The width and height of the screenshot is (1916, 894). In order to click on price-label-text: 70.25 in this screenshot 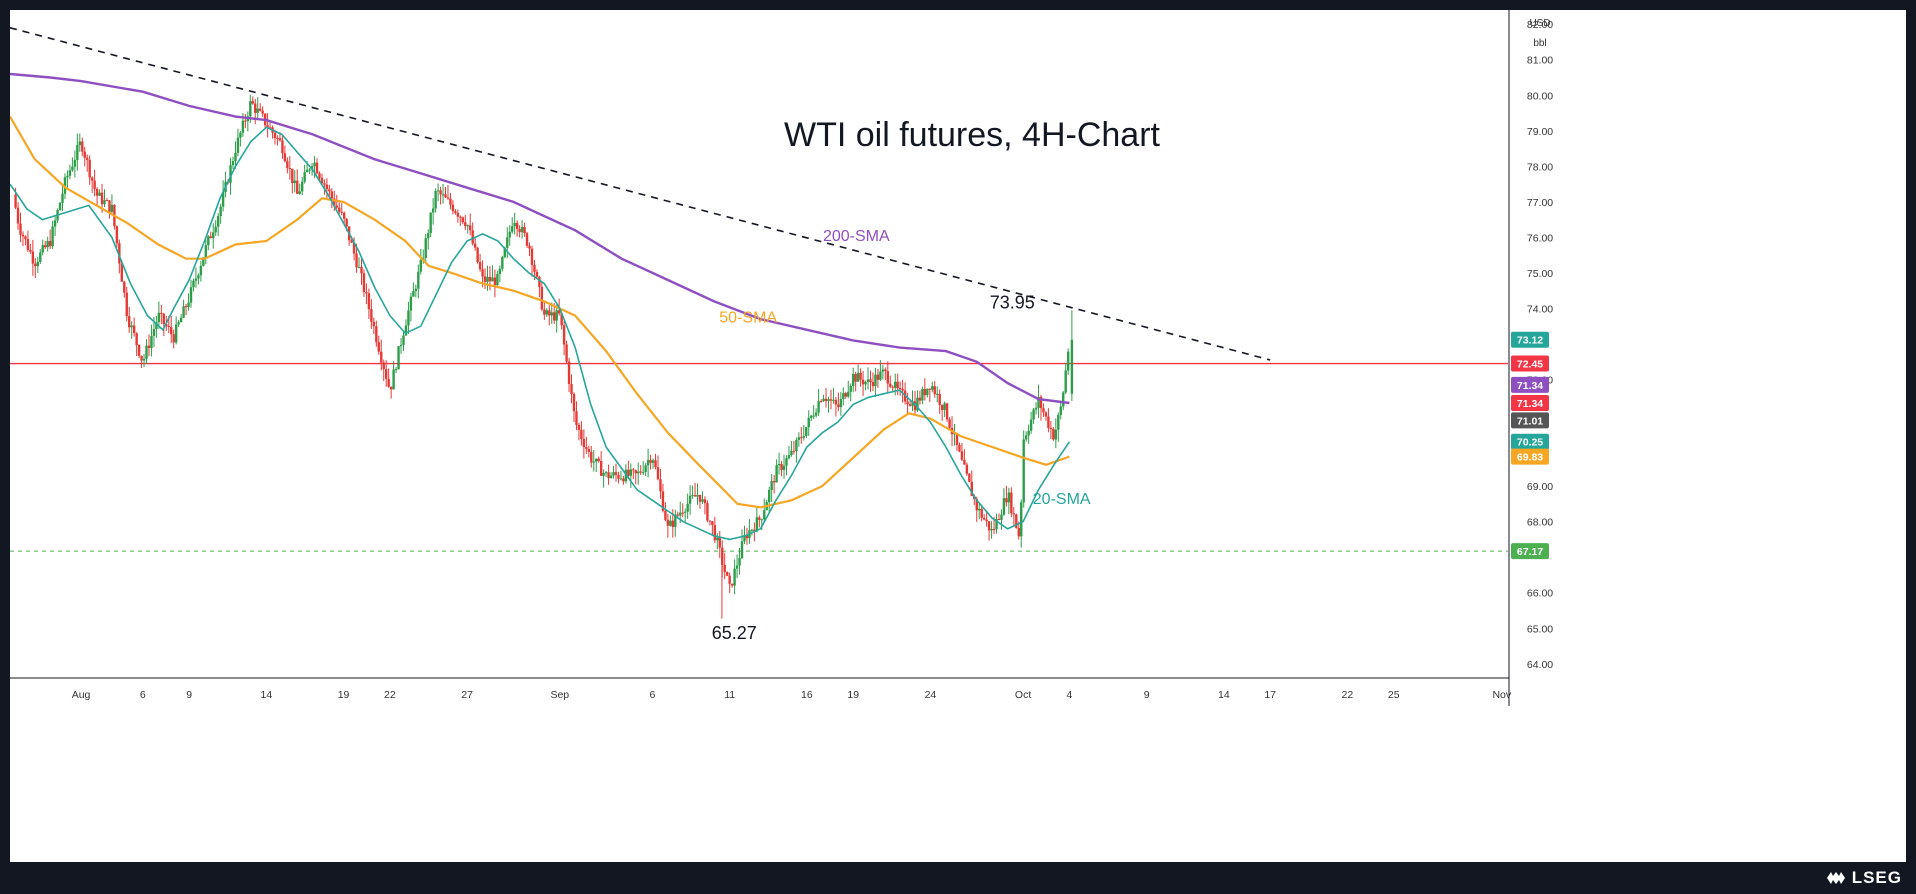, I will do `click(1530, 443)`.